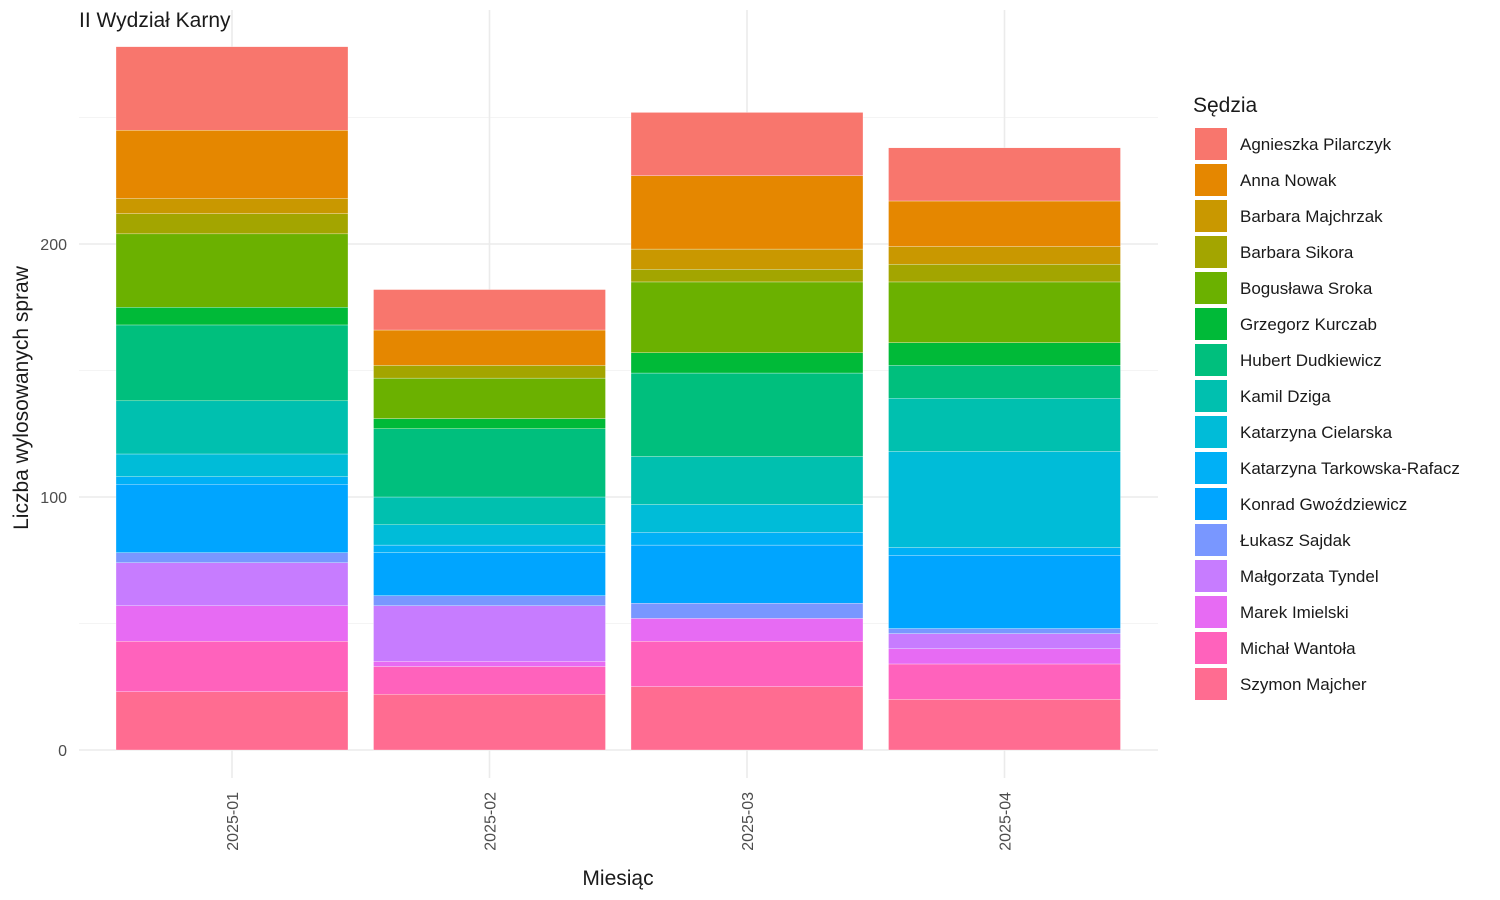  I want to click on legend-key-barbara-majchrzak, so click(1211, 216).